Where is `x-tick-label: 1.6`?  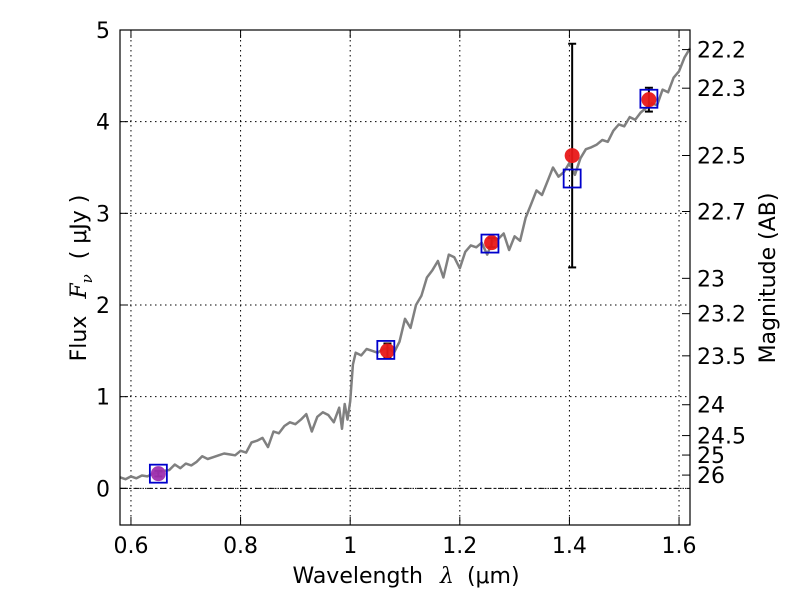
x-tick-label: 1.6 is located at coordinates (679, 546).